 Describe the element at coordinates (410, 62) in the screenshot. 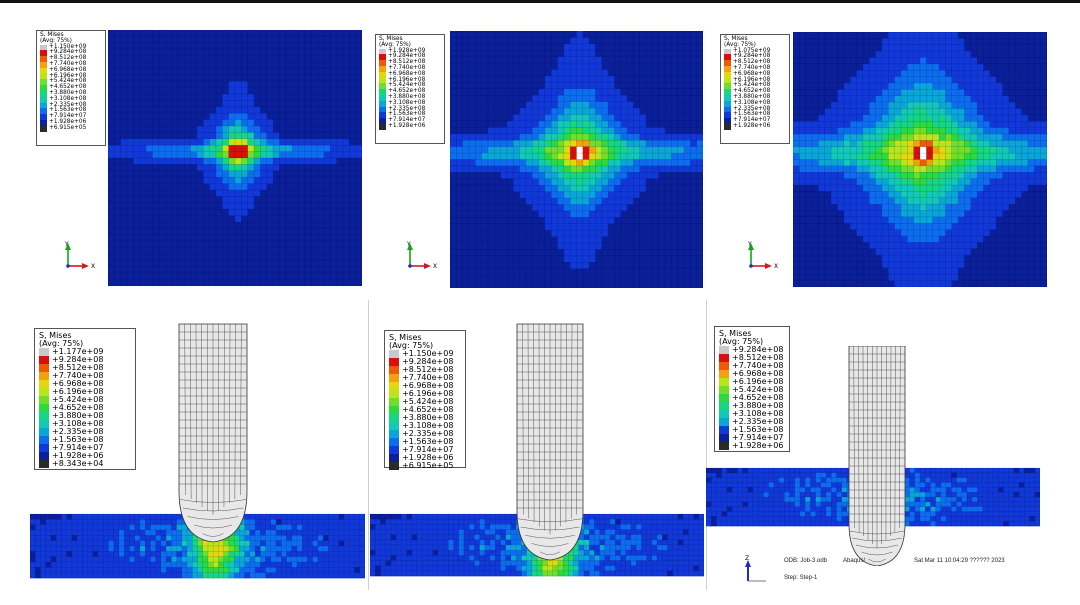

I see `legend-entry: +8.512e+08` at that location.